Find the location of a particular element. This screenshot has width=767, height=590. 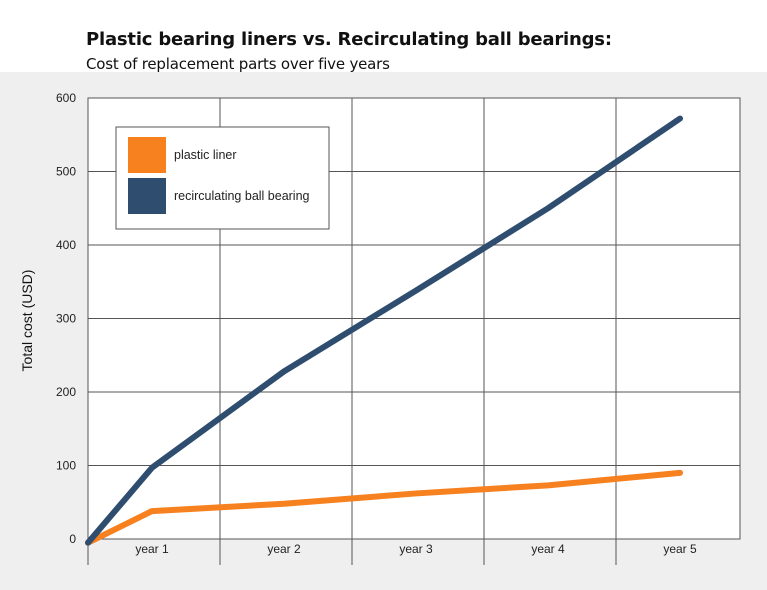

x-tick-label: year 1 is located at coordinates (152, 549).